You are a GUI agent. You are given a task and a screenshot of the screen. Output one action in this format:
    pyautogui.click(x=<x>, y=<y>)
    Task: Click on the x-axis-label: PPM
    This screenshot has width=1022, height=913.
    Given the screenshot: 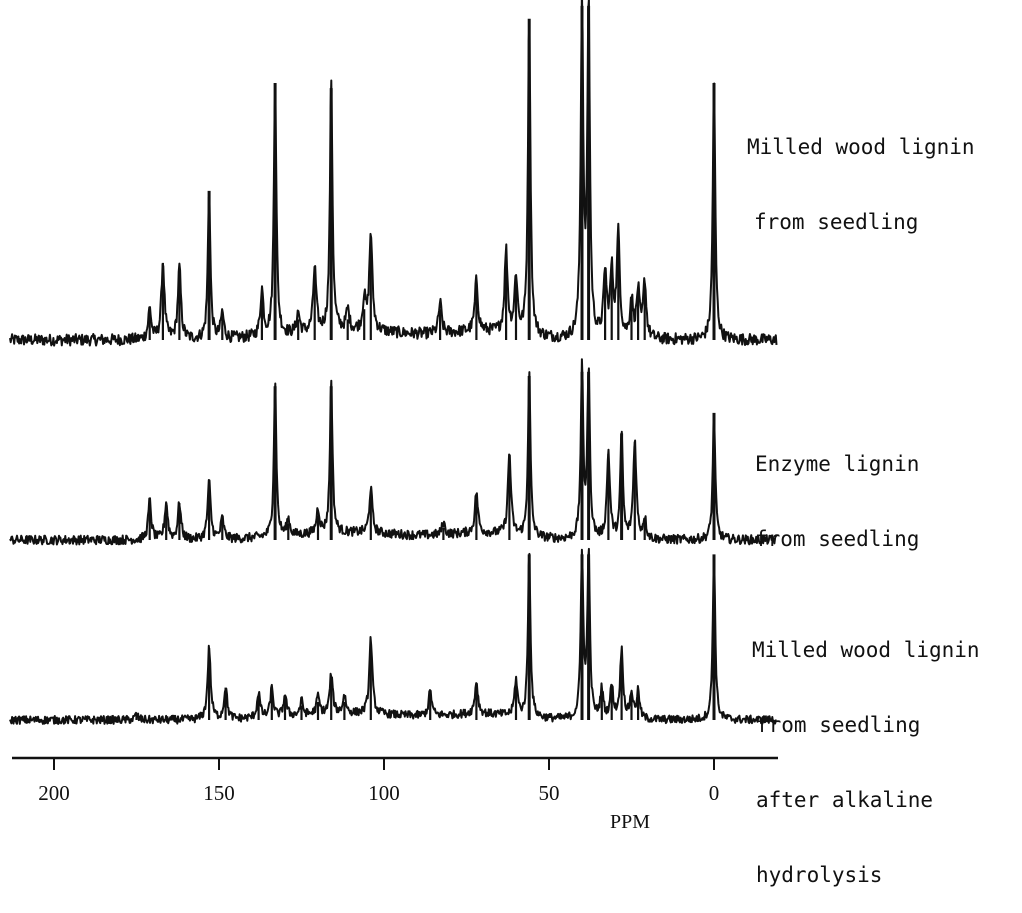 What is the action you would take?
    pyautogui.click(x=630, y=821)
    